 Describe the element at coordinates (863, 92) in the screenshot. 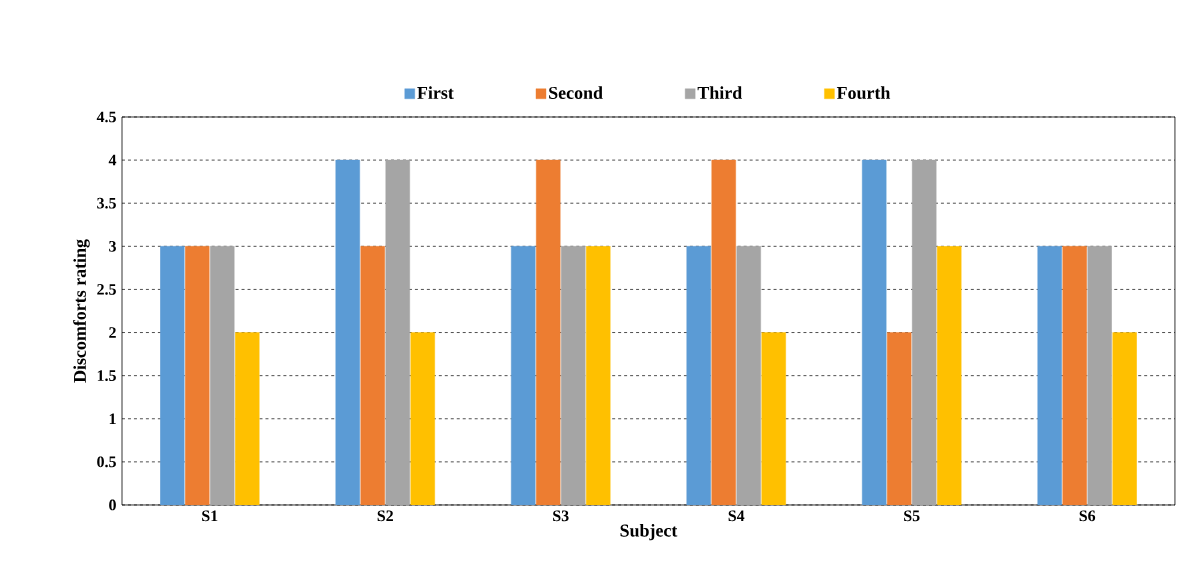

I see `legend-label: Fourth` at that location.